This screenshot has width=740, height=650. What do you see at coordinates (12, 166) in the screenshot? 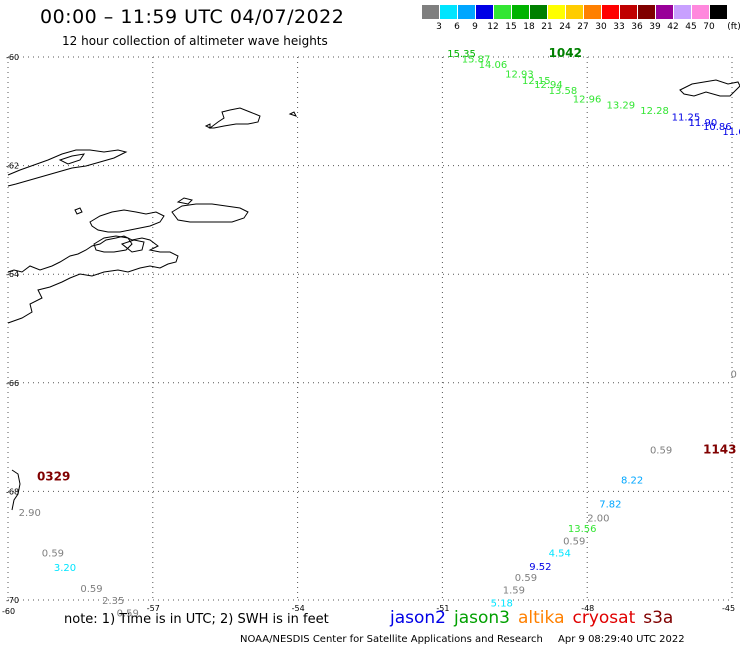
I see `latitude-label: -62` at bounding box center [12, 166].